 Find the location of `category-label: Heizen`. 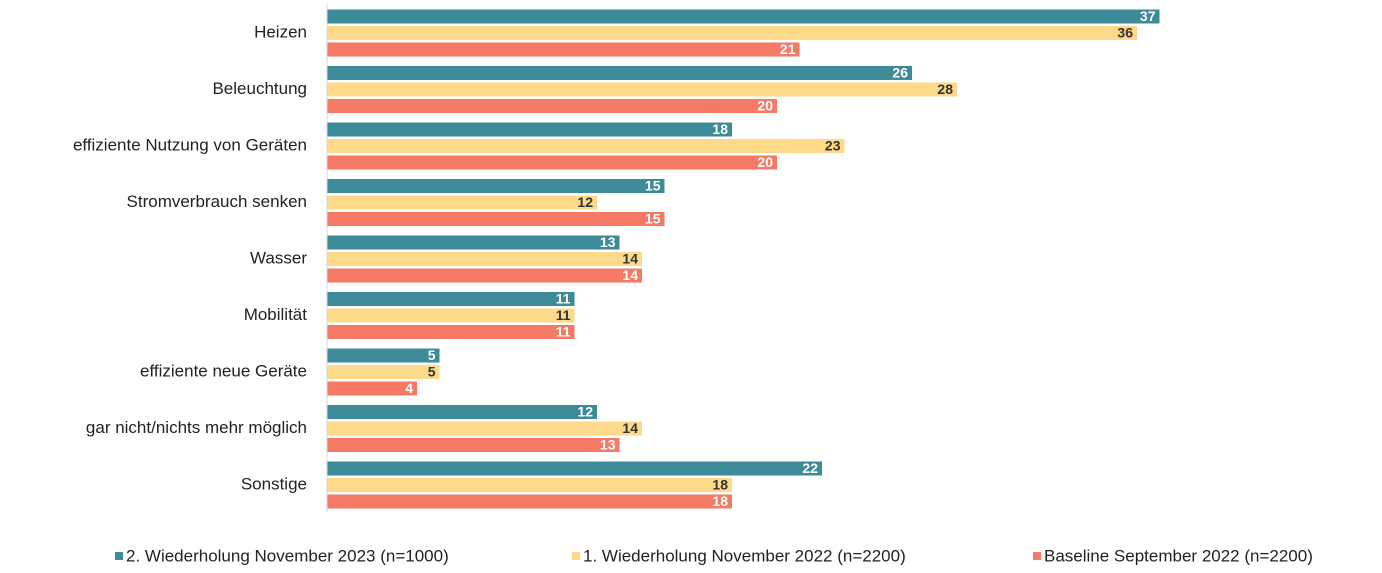

category-label: Heizen is located at coordinates (280, 31).